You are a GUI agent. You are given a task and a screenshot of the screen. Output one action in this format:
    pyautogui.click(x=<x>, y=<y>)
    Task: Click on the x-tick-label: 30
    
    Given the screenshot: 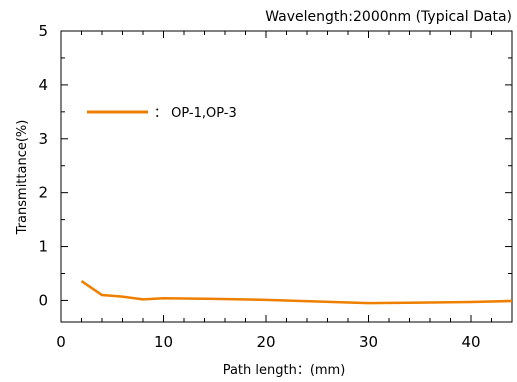 What is the action you would take?
    pyautogui.click(x=368, y=342)
    